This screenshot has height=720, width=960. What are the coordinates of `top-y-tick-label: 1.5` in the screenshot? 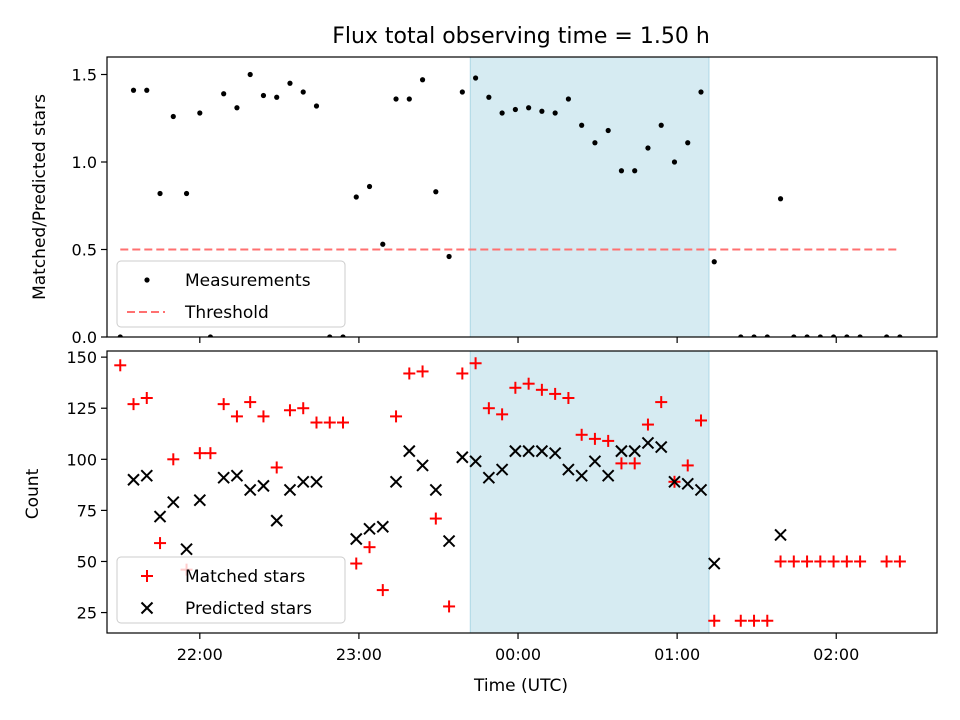 It's located at (84, 75).